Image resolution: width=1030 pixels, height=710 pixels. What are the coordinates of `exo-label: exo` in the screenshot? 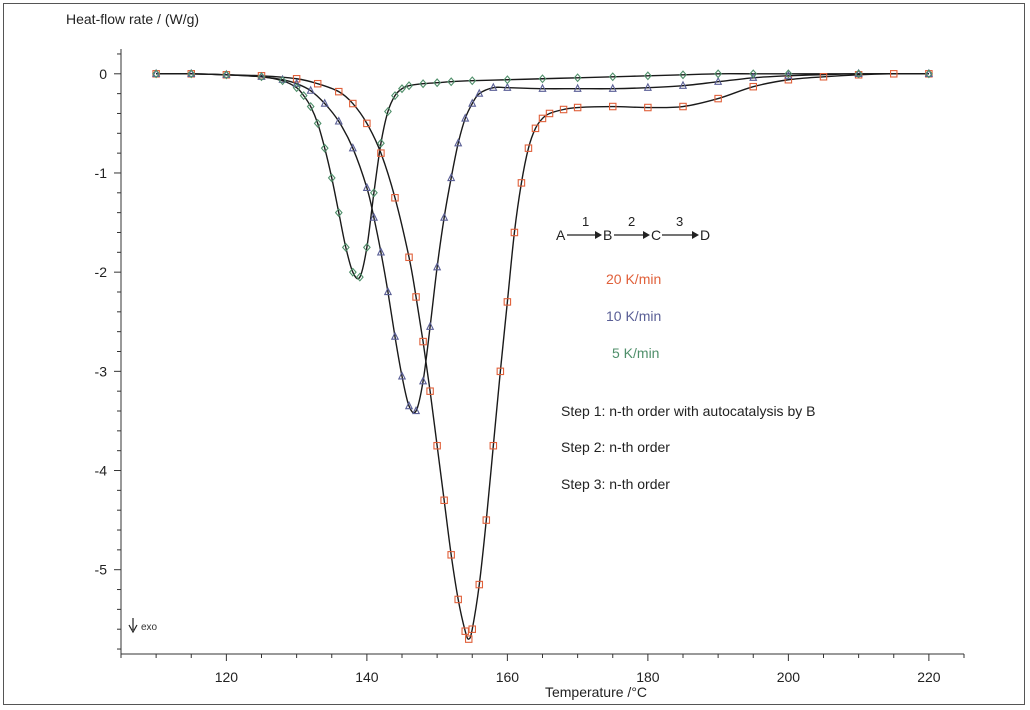 It's located at (149, 627).